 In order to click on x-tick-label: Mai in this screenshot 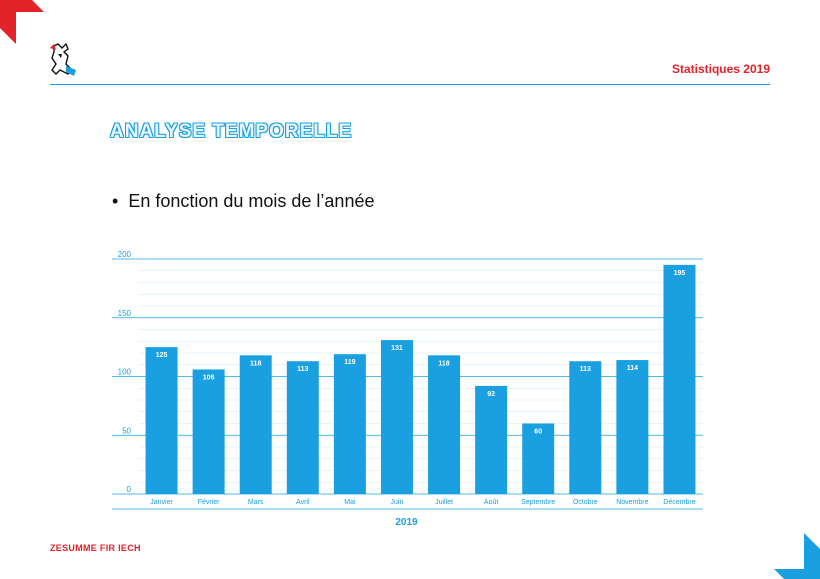, I will do `click(350, 502)`.